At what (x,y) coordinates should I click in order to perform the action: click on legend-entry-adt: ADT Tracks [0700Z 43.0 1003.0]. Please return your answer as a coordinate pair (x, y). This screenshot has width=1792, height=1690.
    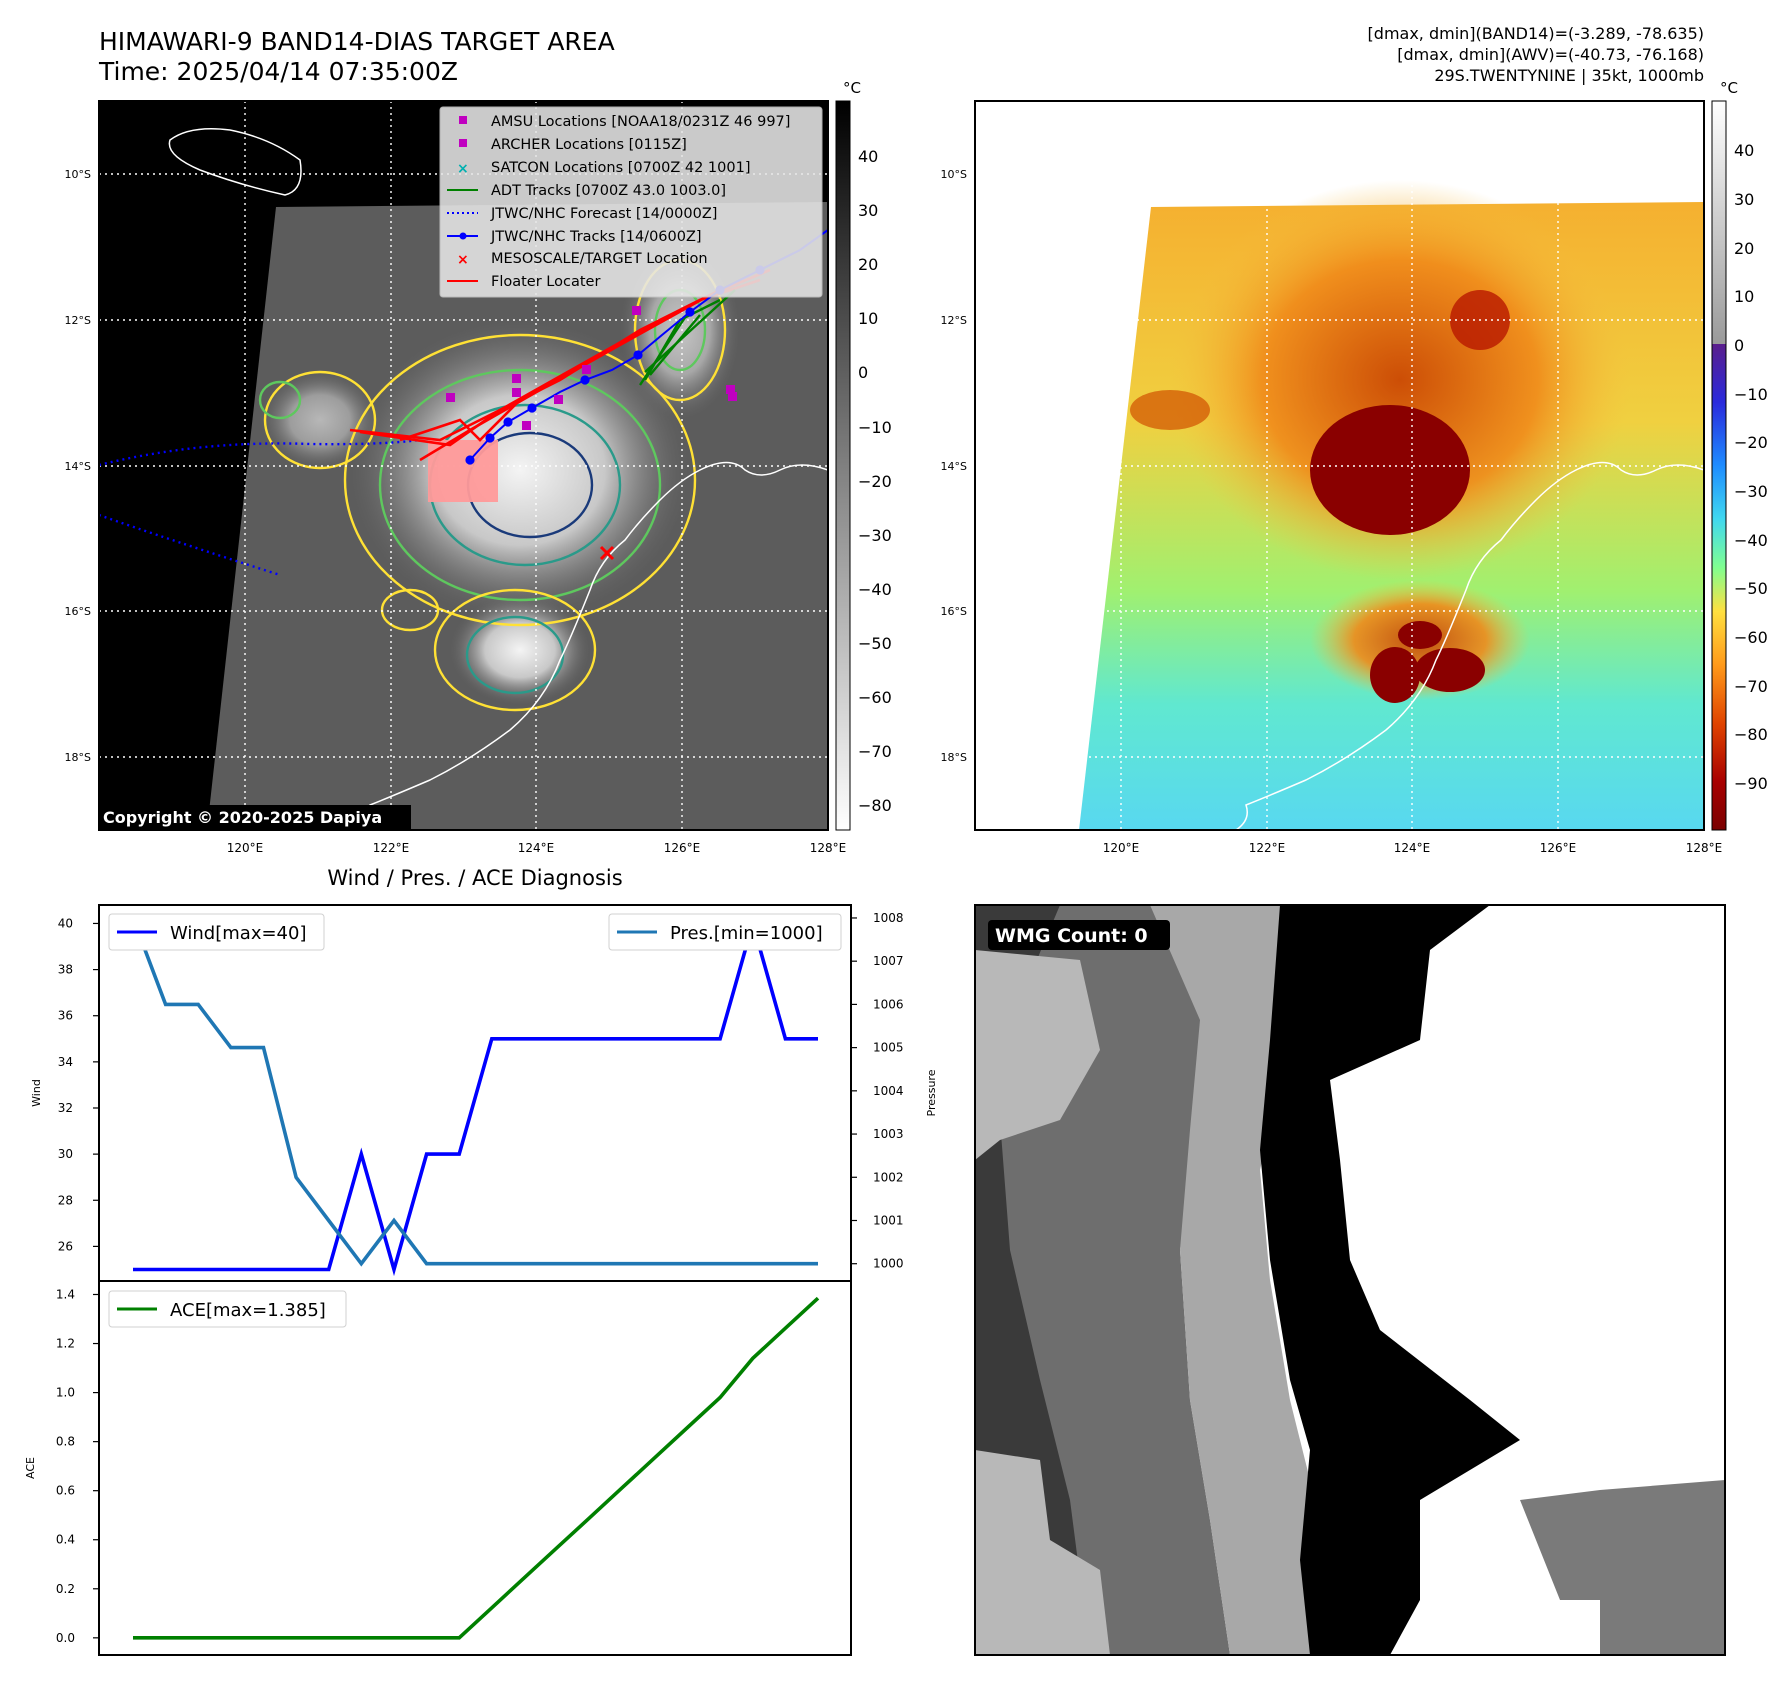
    Looking at the image, I should click on (586, 191).